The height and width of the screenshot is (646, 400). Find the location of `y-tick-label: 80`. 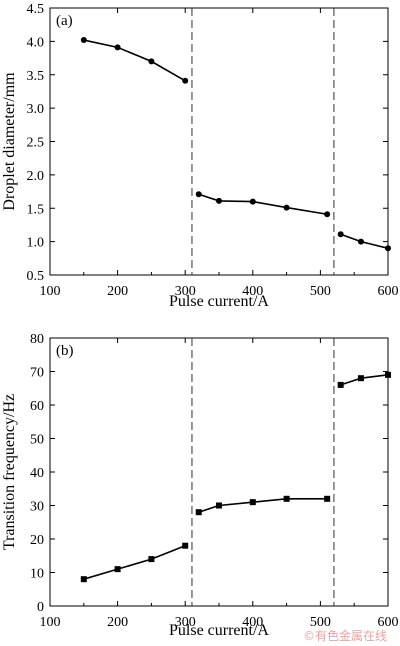

y-tick-label: 80 is located at coordinates (37, 339).